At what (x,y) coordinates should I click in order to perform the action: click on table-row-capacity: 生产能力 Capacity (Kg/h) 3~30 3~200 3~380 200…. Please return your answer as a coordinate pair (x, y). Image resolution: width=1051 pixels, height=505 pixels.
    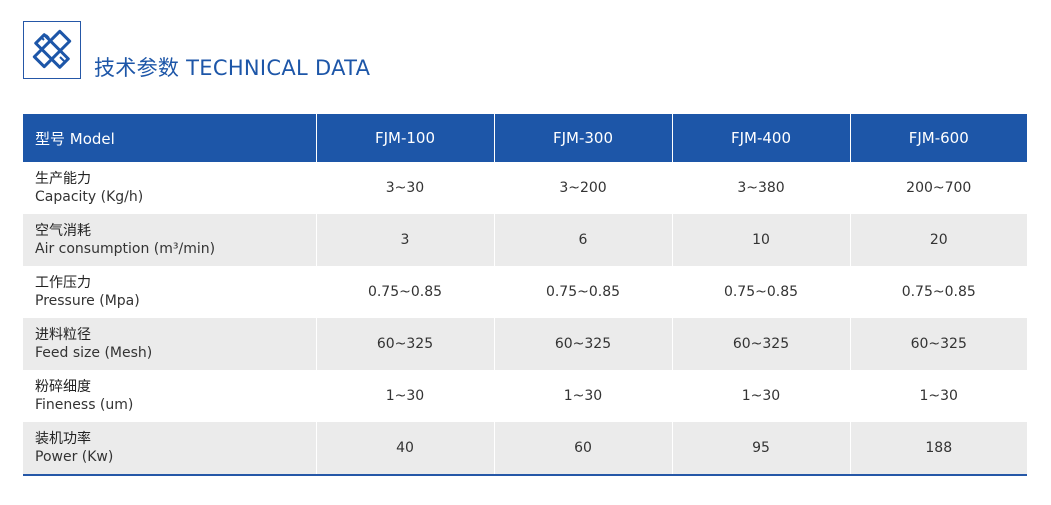
    Looking at the image, I should click on (525, 188).